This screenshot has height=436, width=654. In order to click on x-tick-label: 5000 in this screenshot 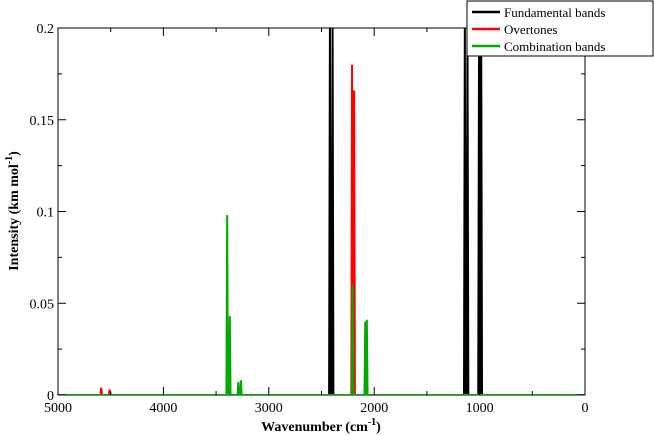, I will do `click(58, 408)`.